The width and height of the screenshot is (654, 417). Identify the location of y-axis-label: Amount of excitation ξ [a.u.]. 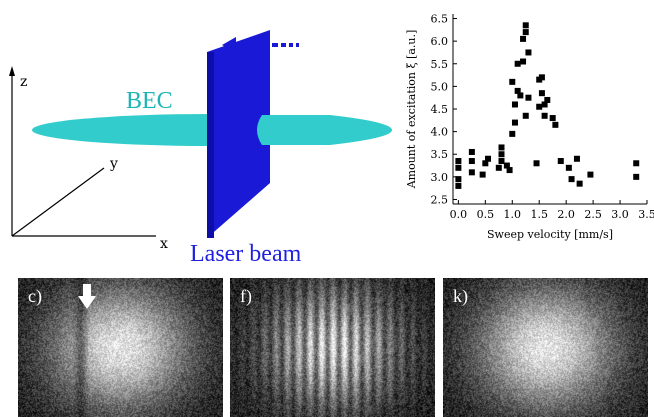
(411, 110).